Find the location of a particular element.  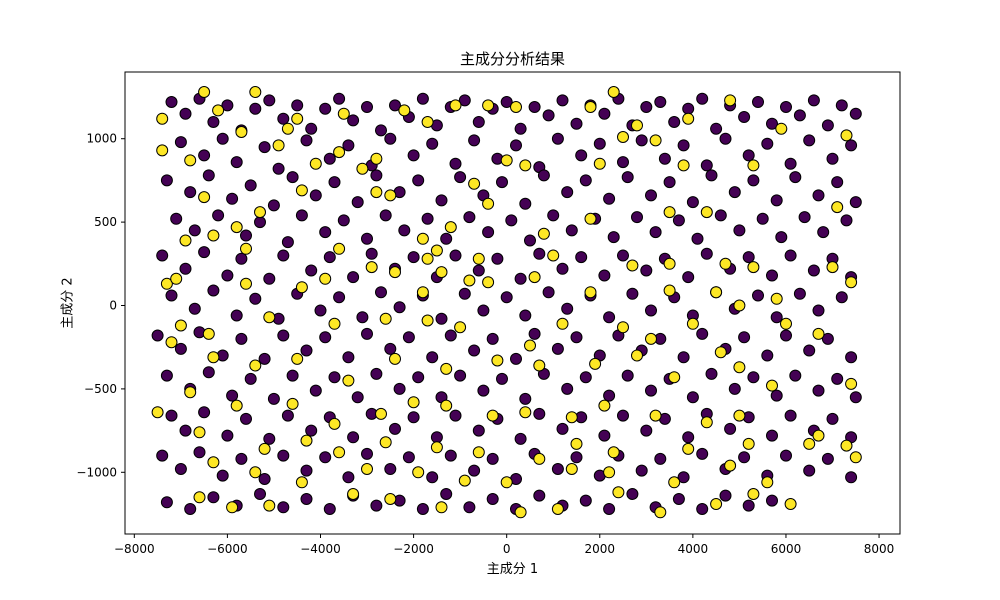

x-tick-label: 4000 is located at coordinates (693, 549).